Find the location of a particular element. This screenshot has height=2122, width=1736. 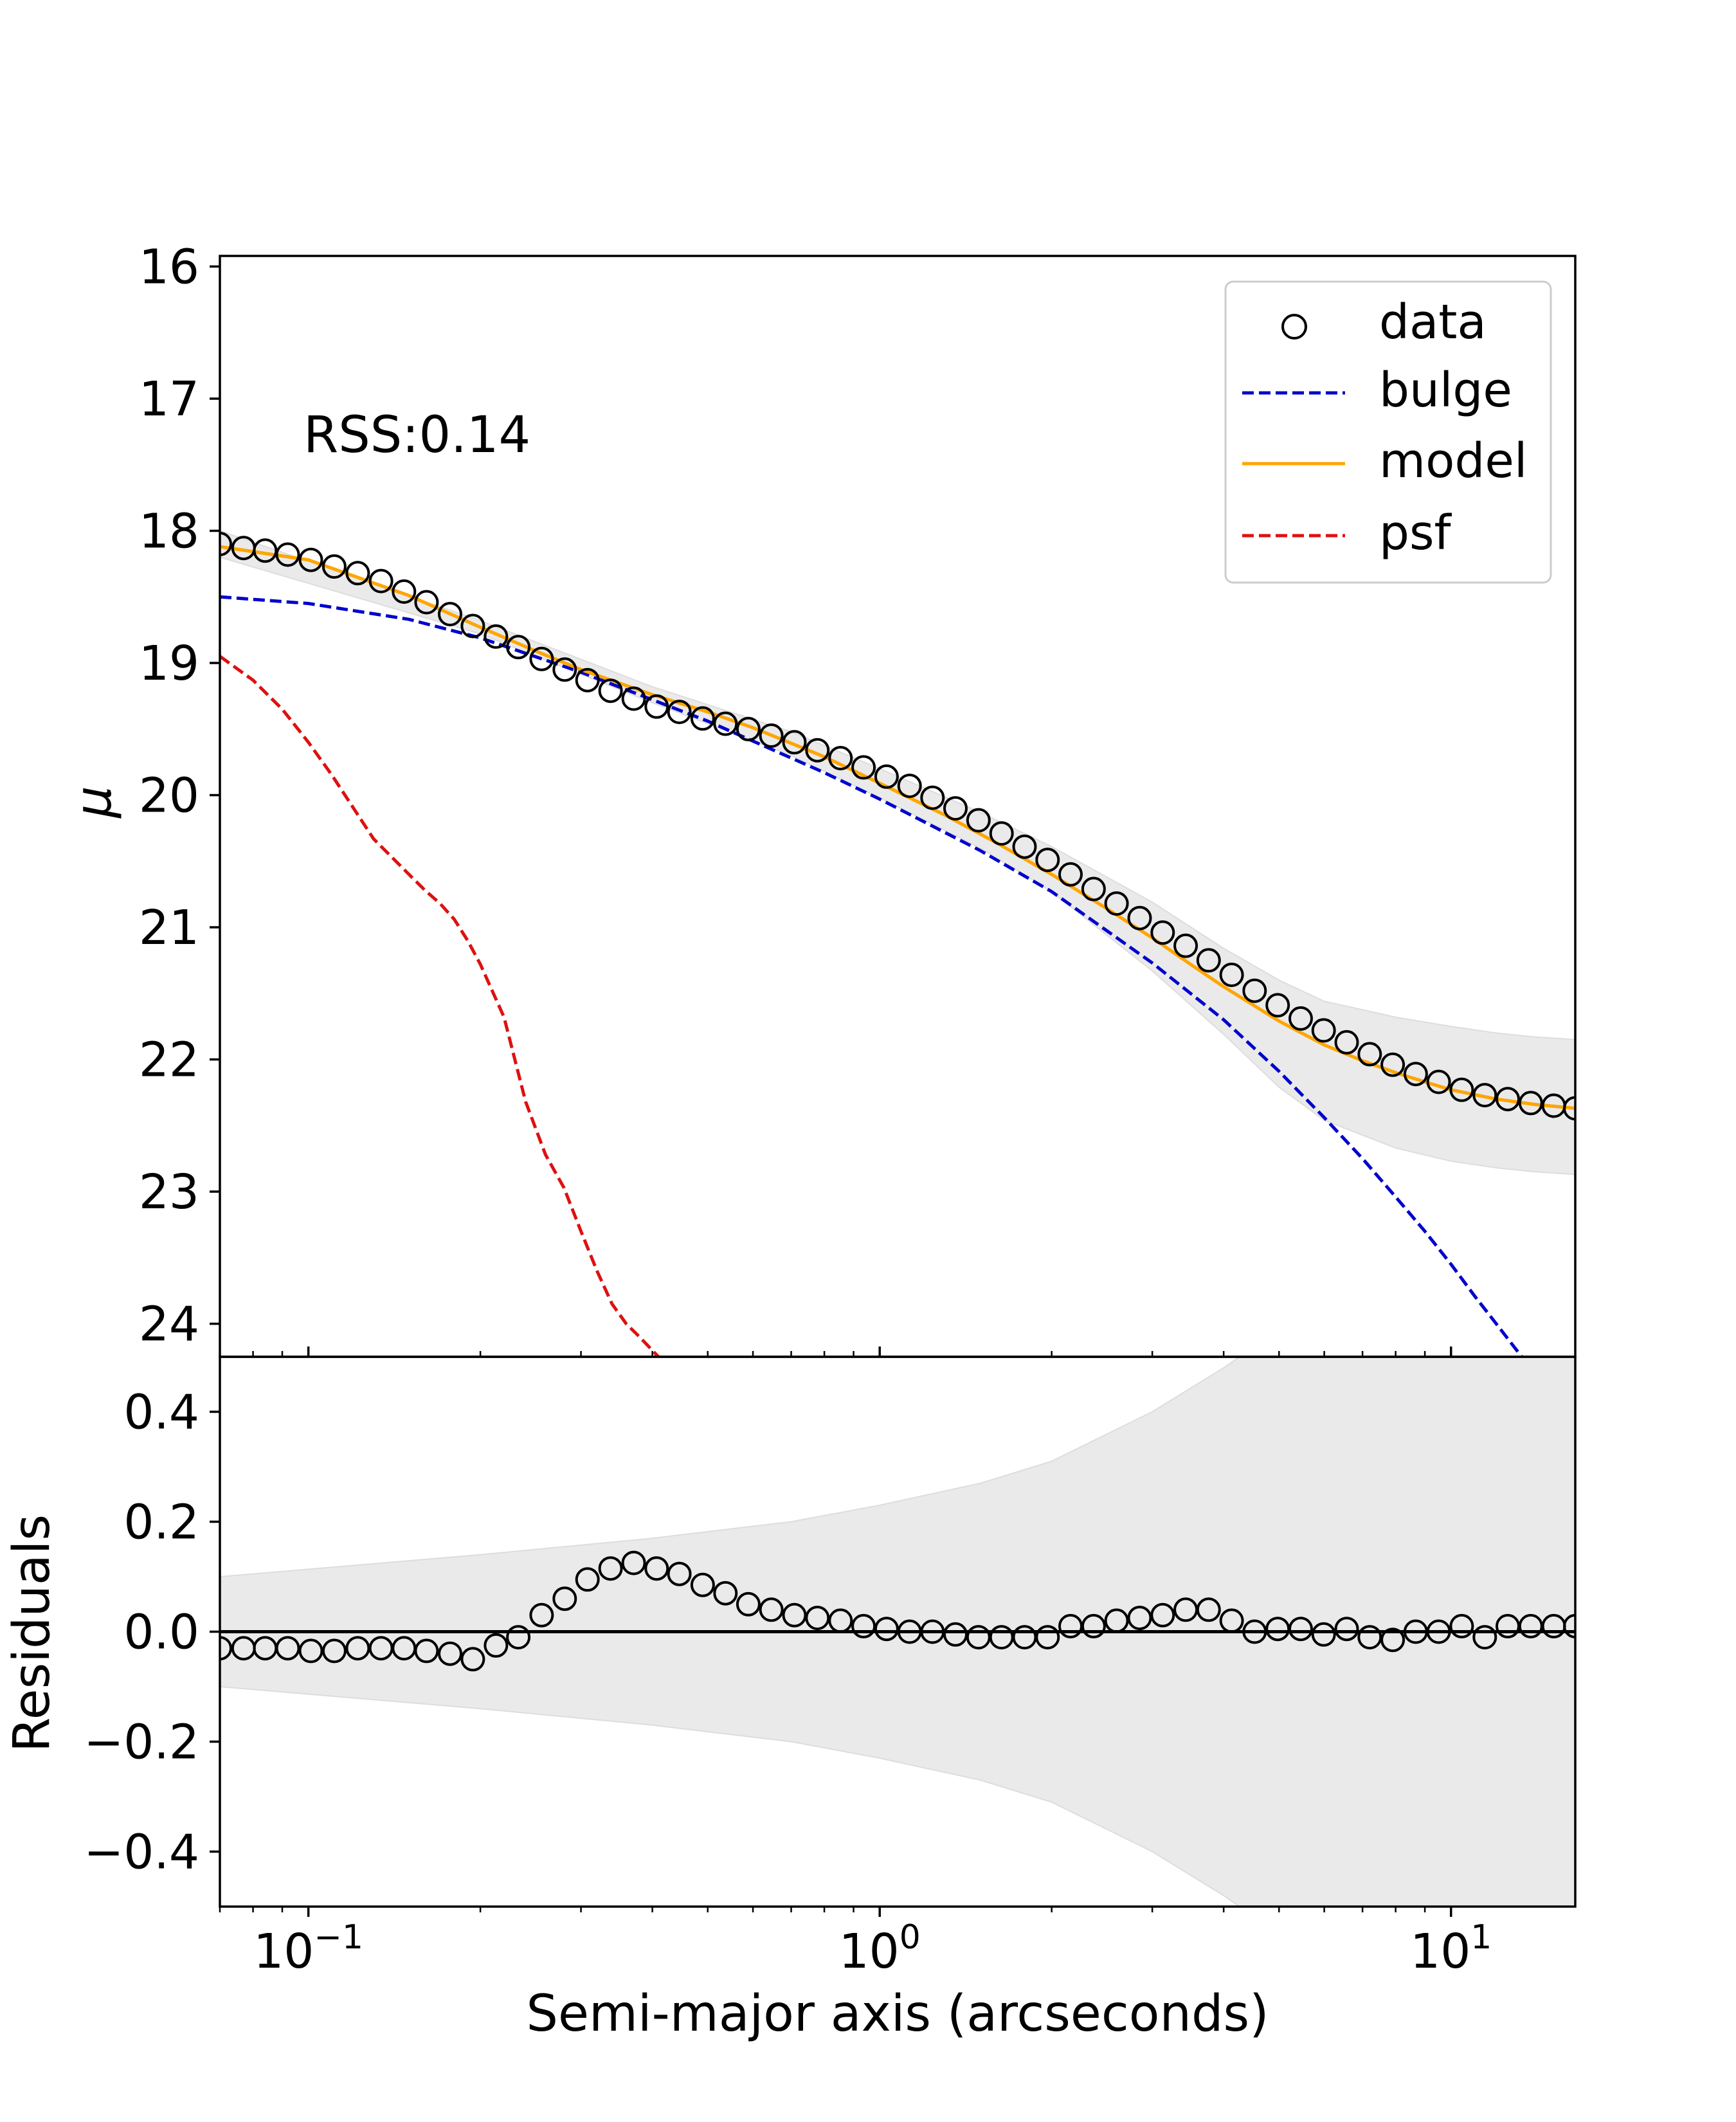

x-axis-label: Semi-major axis (arcseconds) is located at coordinates (897, 2014).